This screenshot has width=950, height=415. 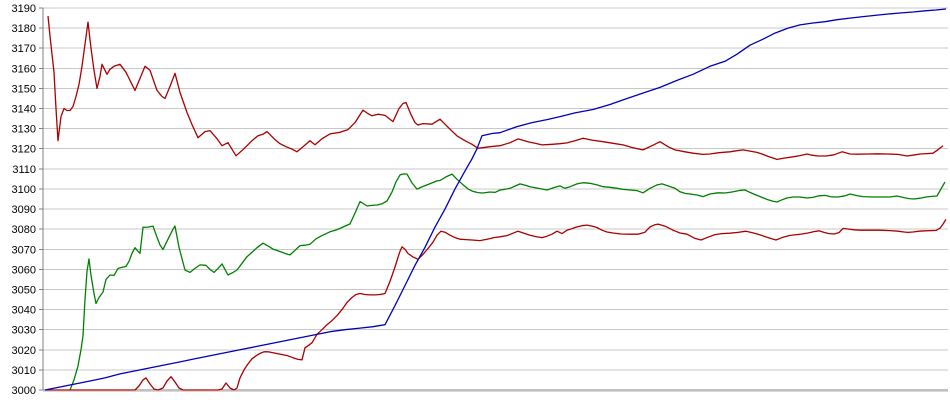 What do you see at coordinates (24, 89) in the screenshot?
I see `y-axis-tick-label: 3150` at bounding box center [24, 89].